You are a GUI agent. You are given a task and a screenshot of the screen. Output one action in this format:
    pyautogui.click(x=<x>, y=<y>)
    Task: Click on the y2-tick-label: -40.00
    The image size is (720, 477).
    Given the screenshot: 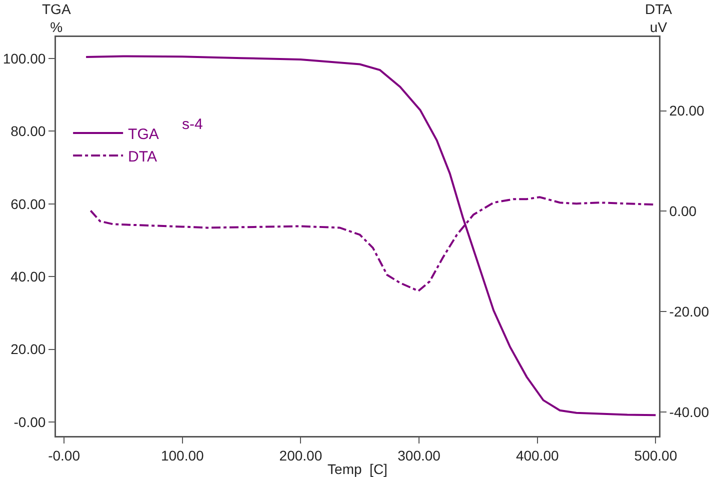 What is the action you would take?
    pyautogui.click(x=689, y=412)
    